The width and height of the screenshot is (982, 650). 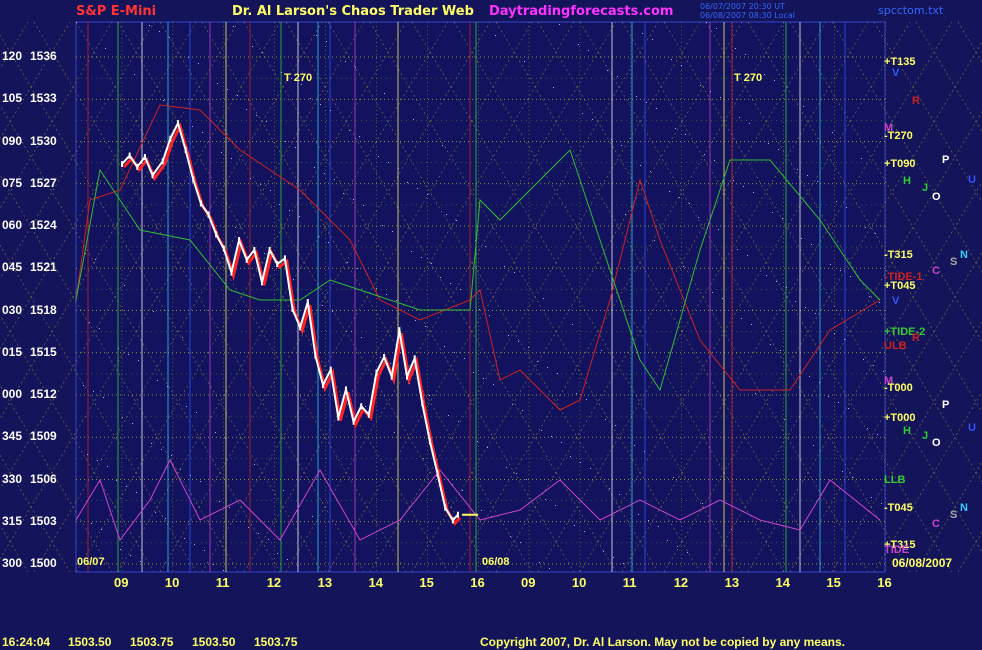 What do you see at coordinates (897, 550) in the screenshot?
I see `right-label: TIDE` at bounding box center [897, 550].